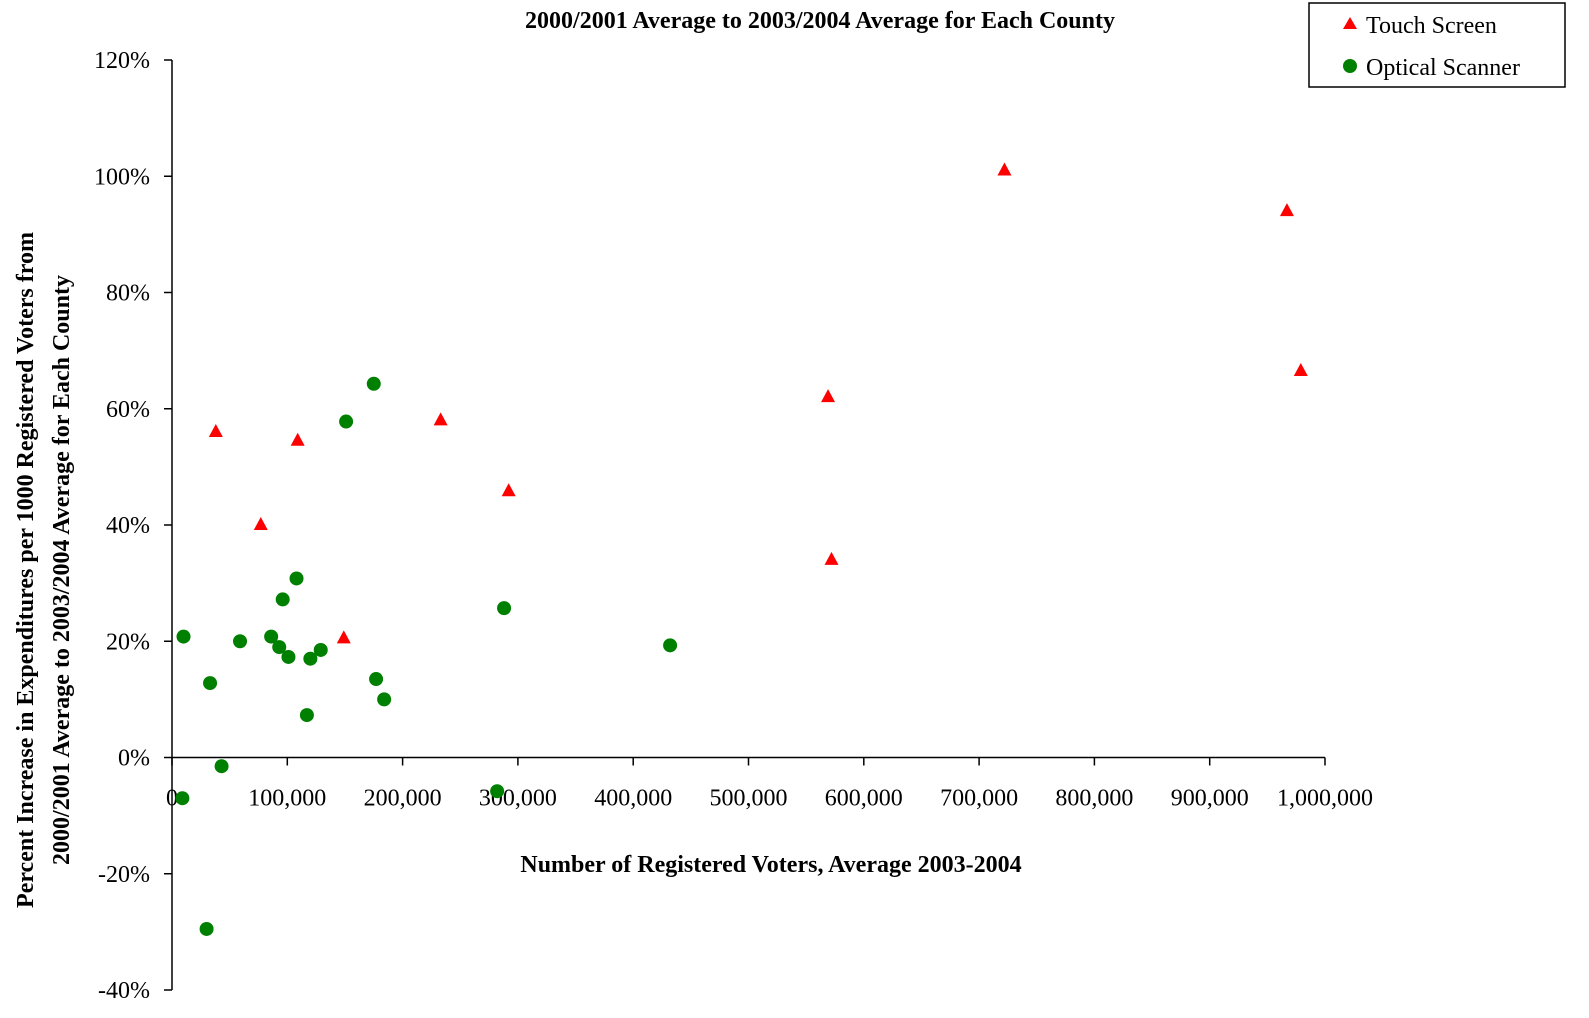 This screenshot has height=1018, width=1589. Describe the element at coordinates (128, 526) in the screenshot. I see `y-tick-label: 40%` at that location.